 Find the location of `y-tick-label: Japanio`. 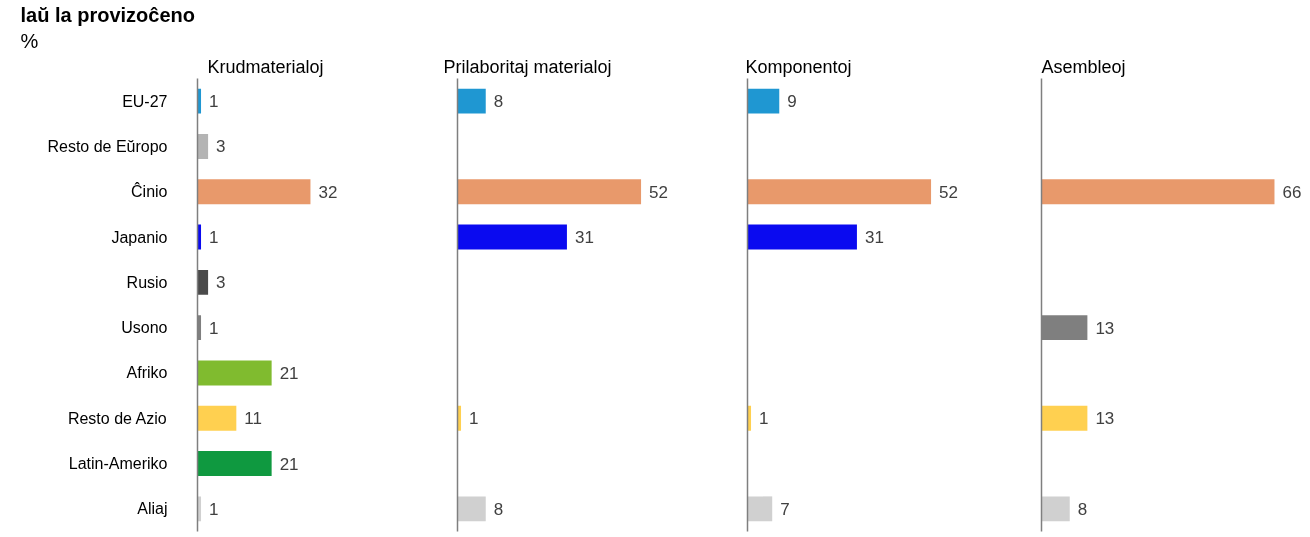

y-tick-label: Japanio is located at coordinates (139, 237).